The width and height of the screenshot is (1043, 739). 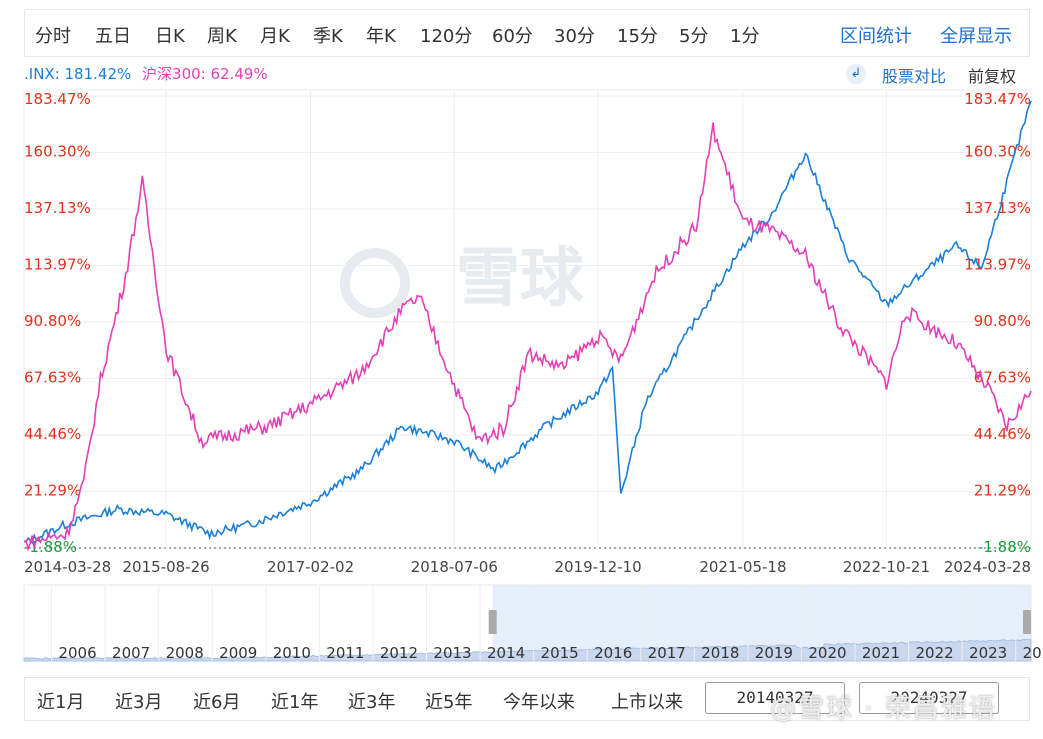 I want to click on fullscreen-button: 全屏显示, so click(x=976, y=36).